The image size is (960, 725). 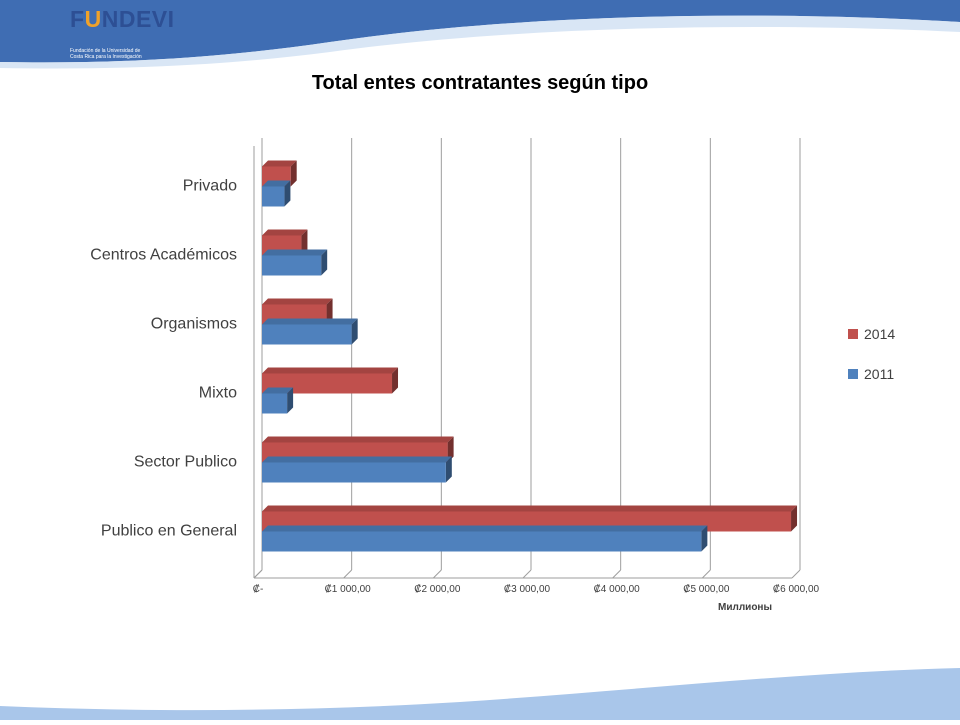 I want to click on header-wave, so click(x=480, y=31).